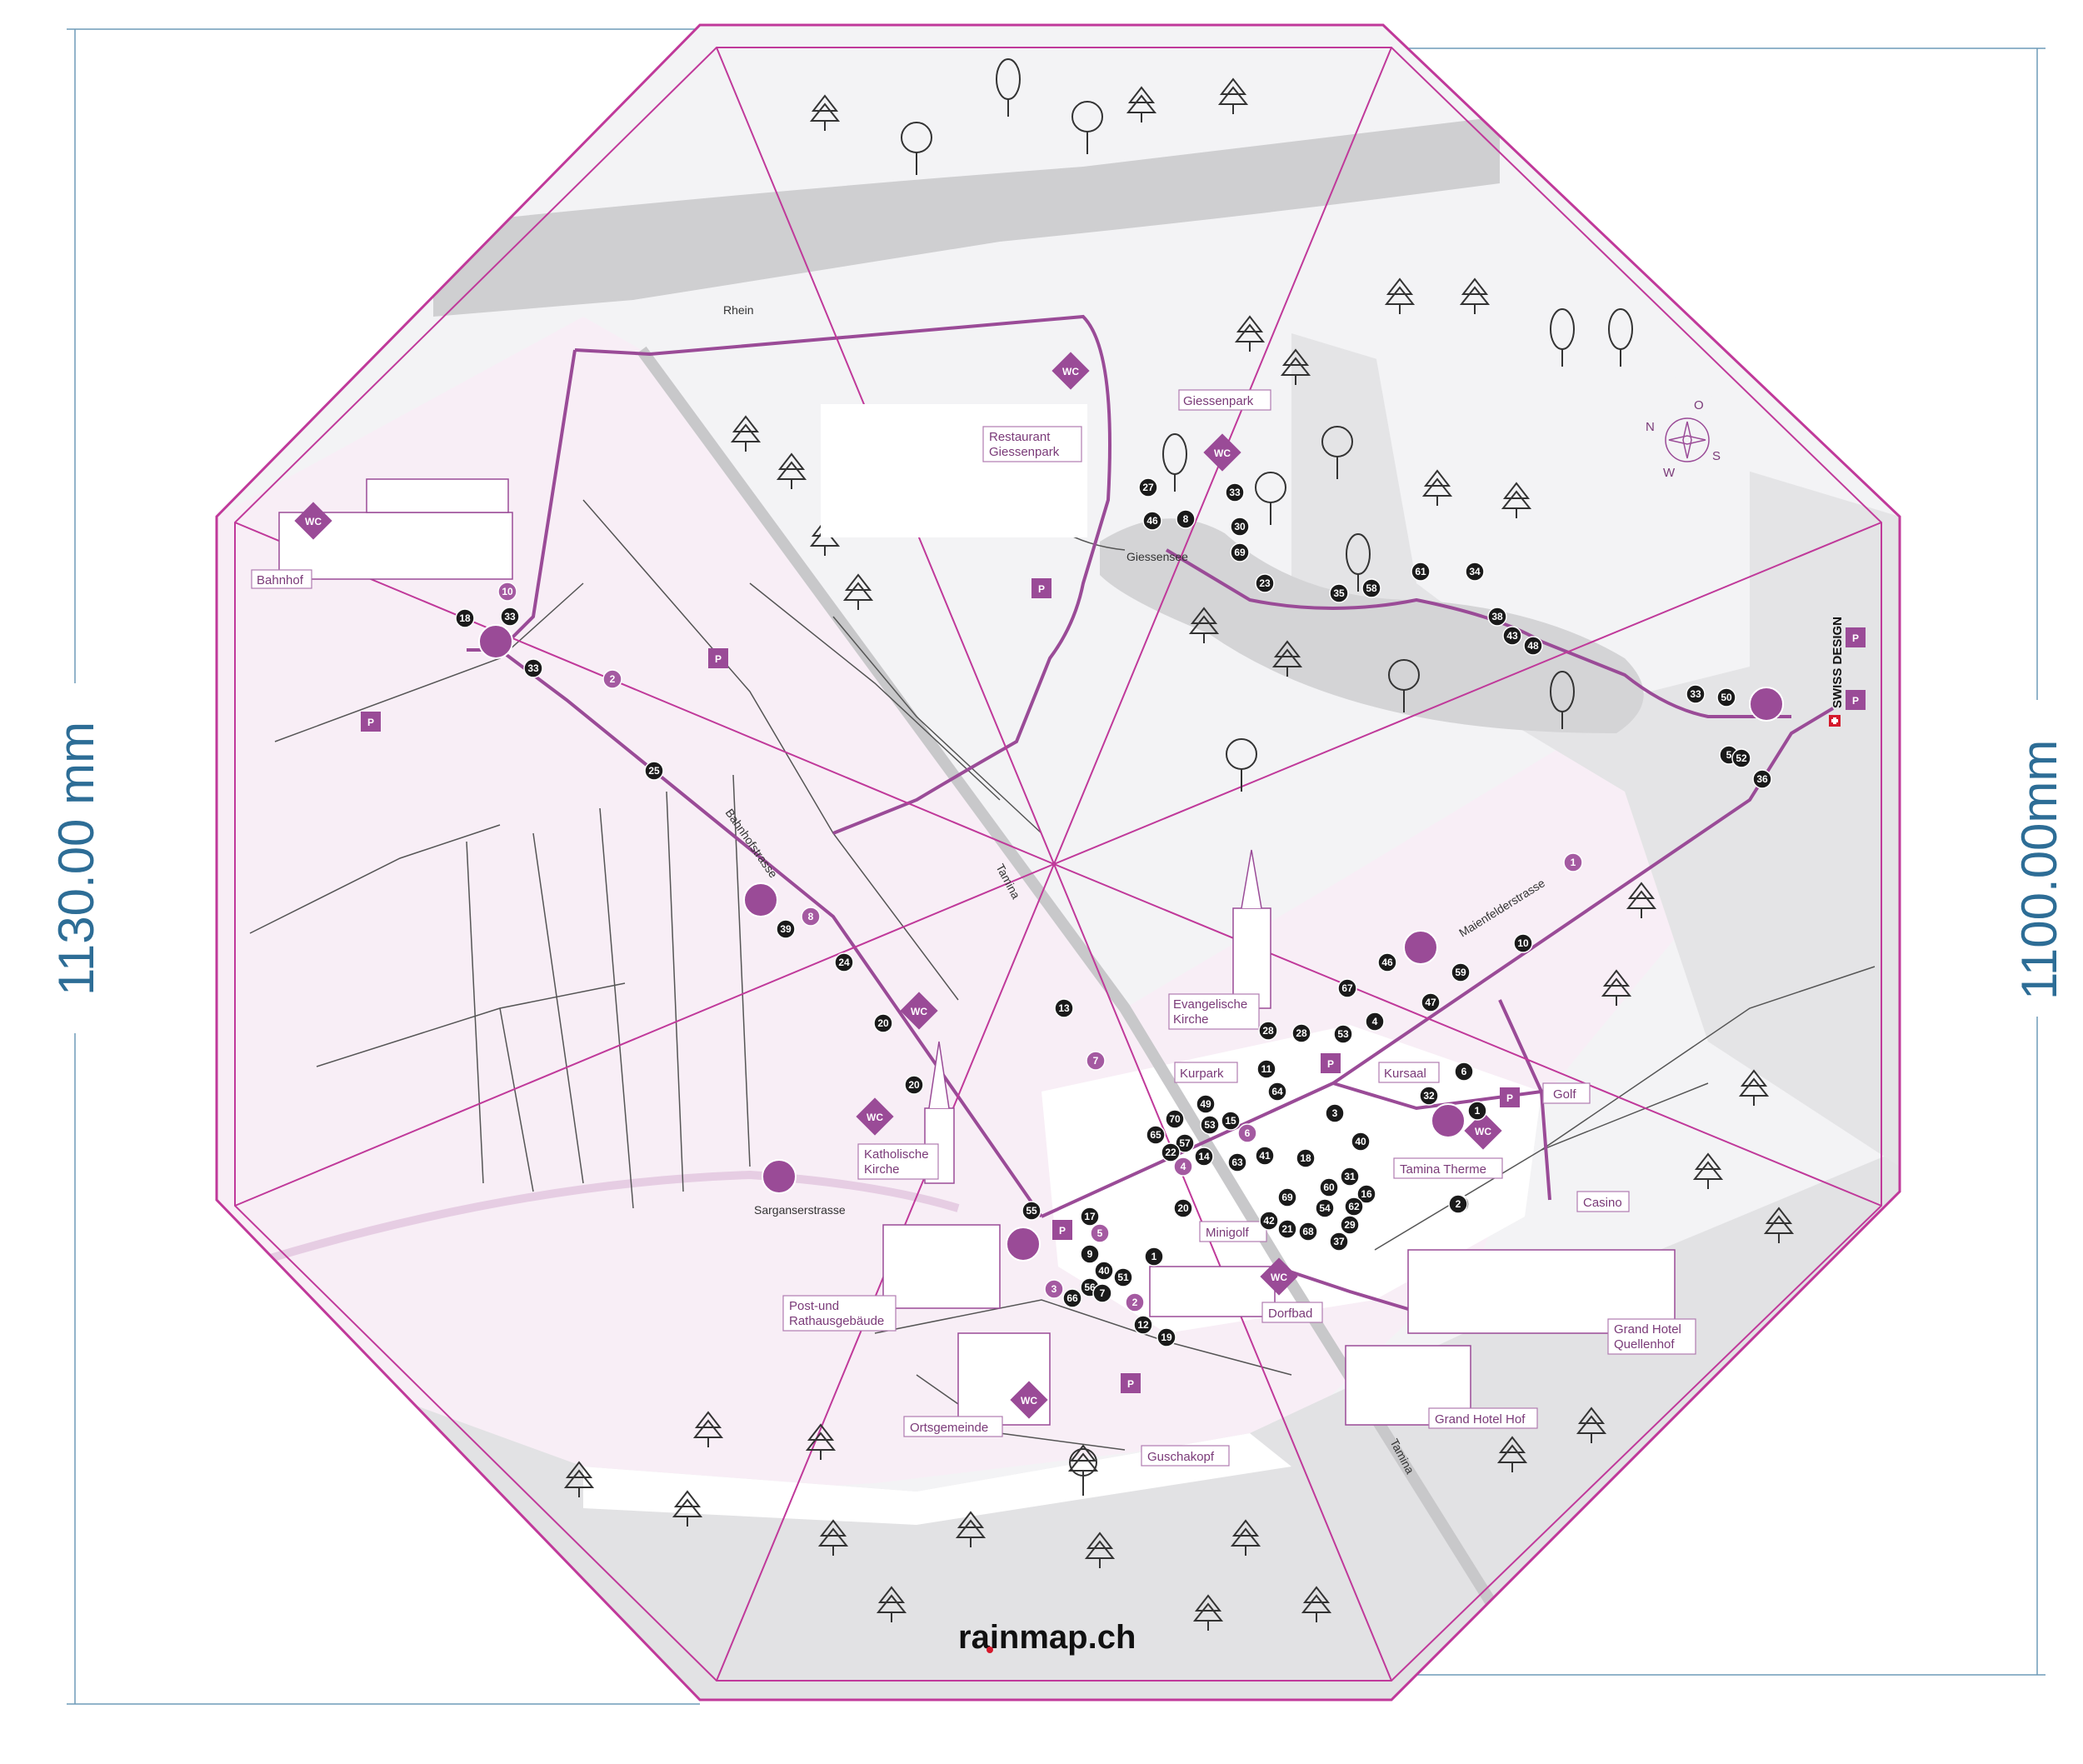 Image resolution: width=2083 pixels, height=1764 pixels. I want to click on label-restaurant-2: Giessenpark, so click(1024, 452).